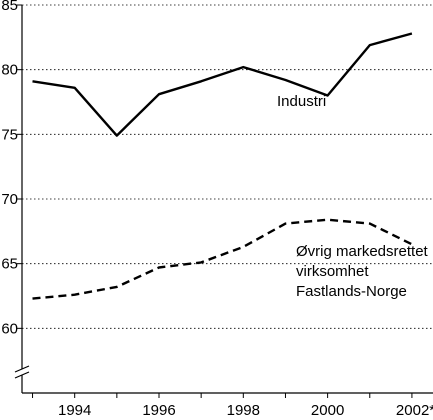 The image size is (433, 420). I want to click on y-tick-labels: 60 65 70 75 80 85, so click(11, 168).